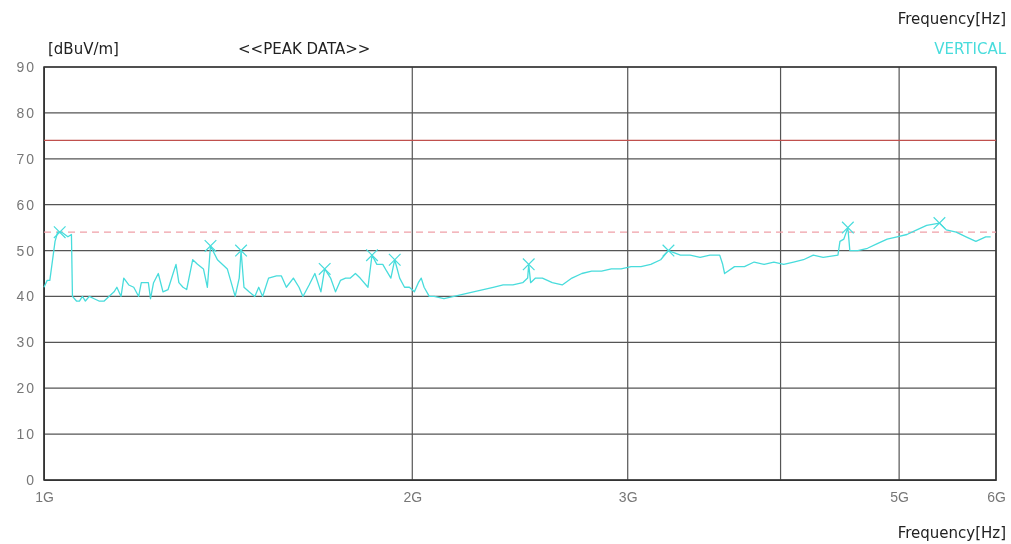 The image size is (1011, 544). Describe the element at coordinates (26, 342) in the screenshot. I see `y-tick-label: 30` at that location.